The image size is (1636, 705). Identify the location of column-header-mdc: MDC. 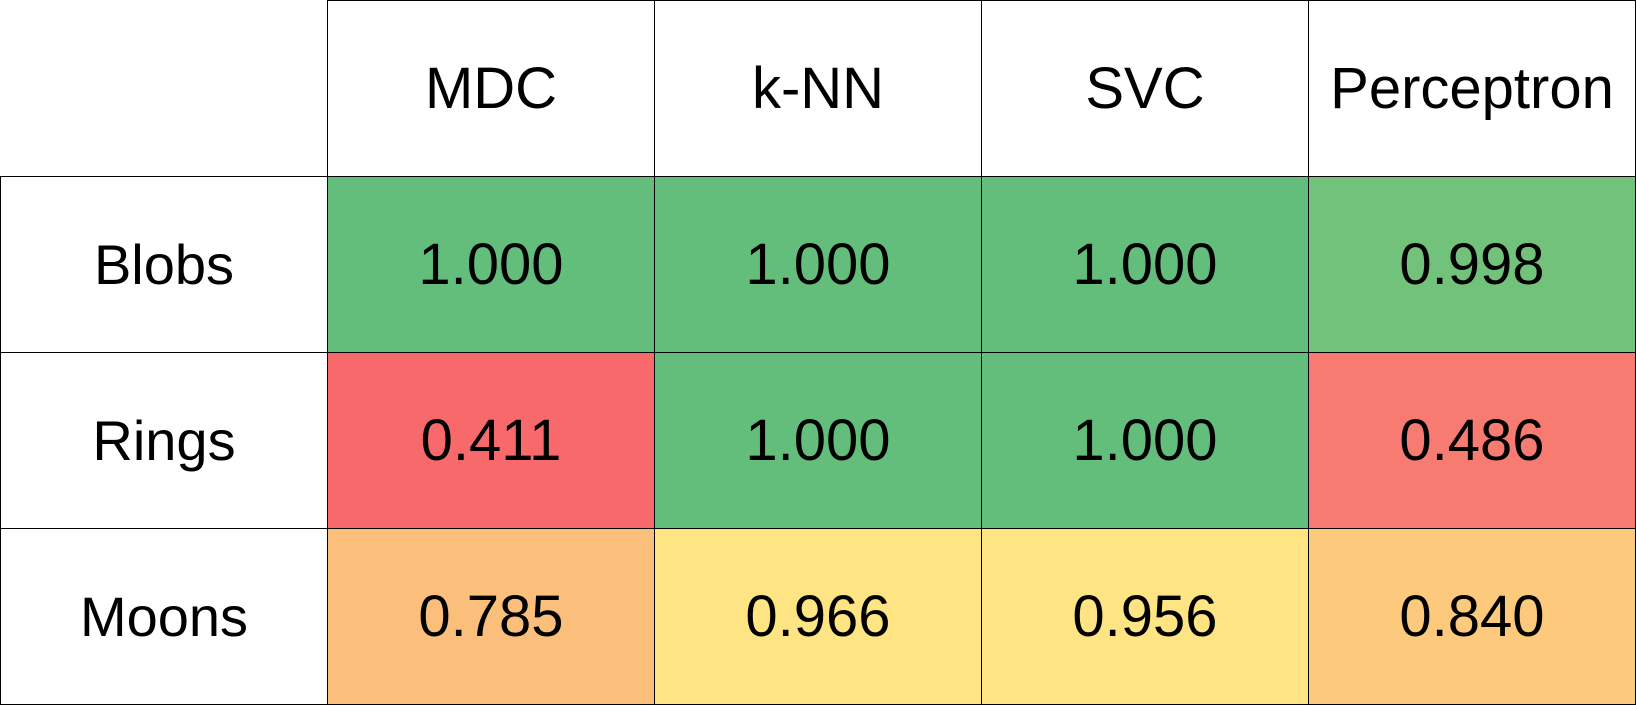
(491, 88).